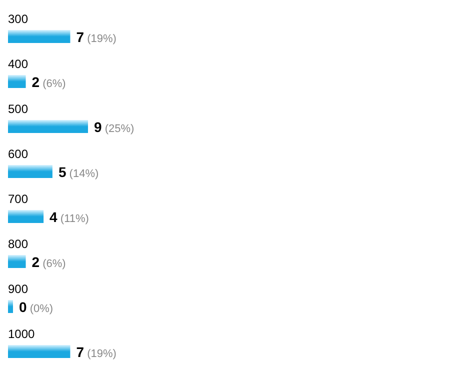 The image size is (450, 376). Describe the element at coordinates (18, 199) in the screenshot. I see `y-tick-label: 700` at that location.